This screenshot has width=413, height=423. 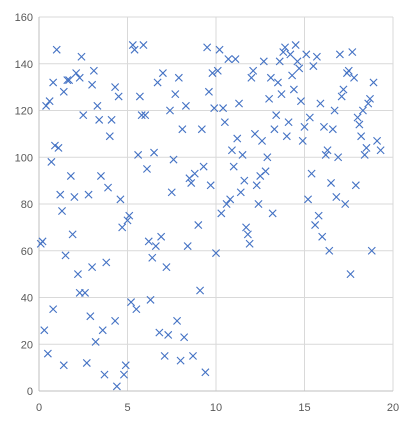 What do you see at coordinates (30, 392) in the screenshot?
I see `y-tick-label: 0` at bounding box center [30, 392].